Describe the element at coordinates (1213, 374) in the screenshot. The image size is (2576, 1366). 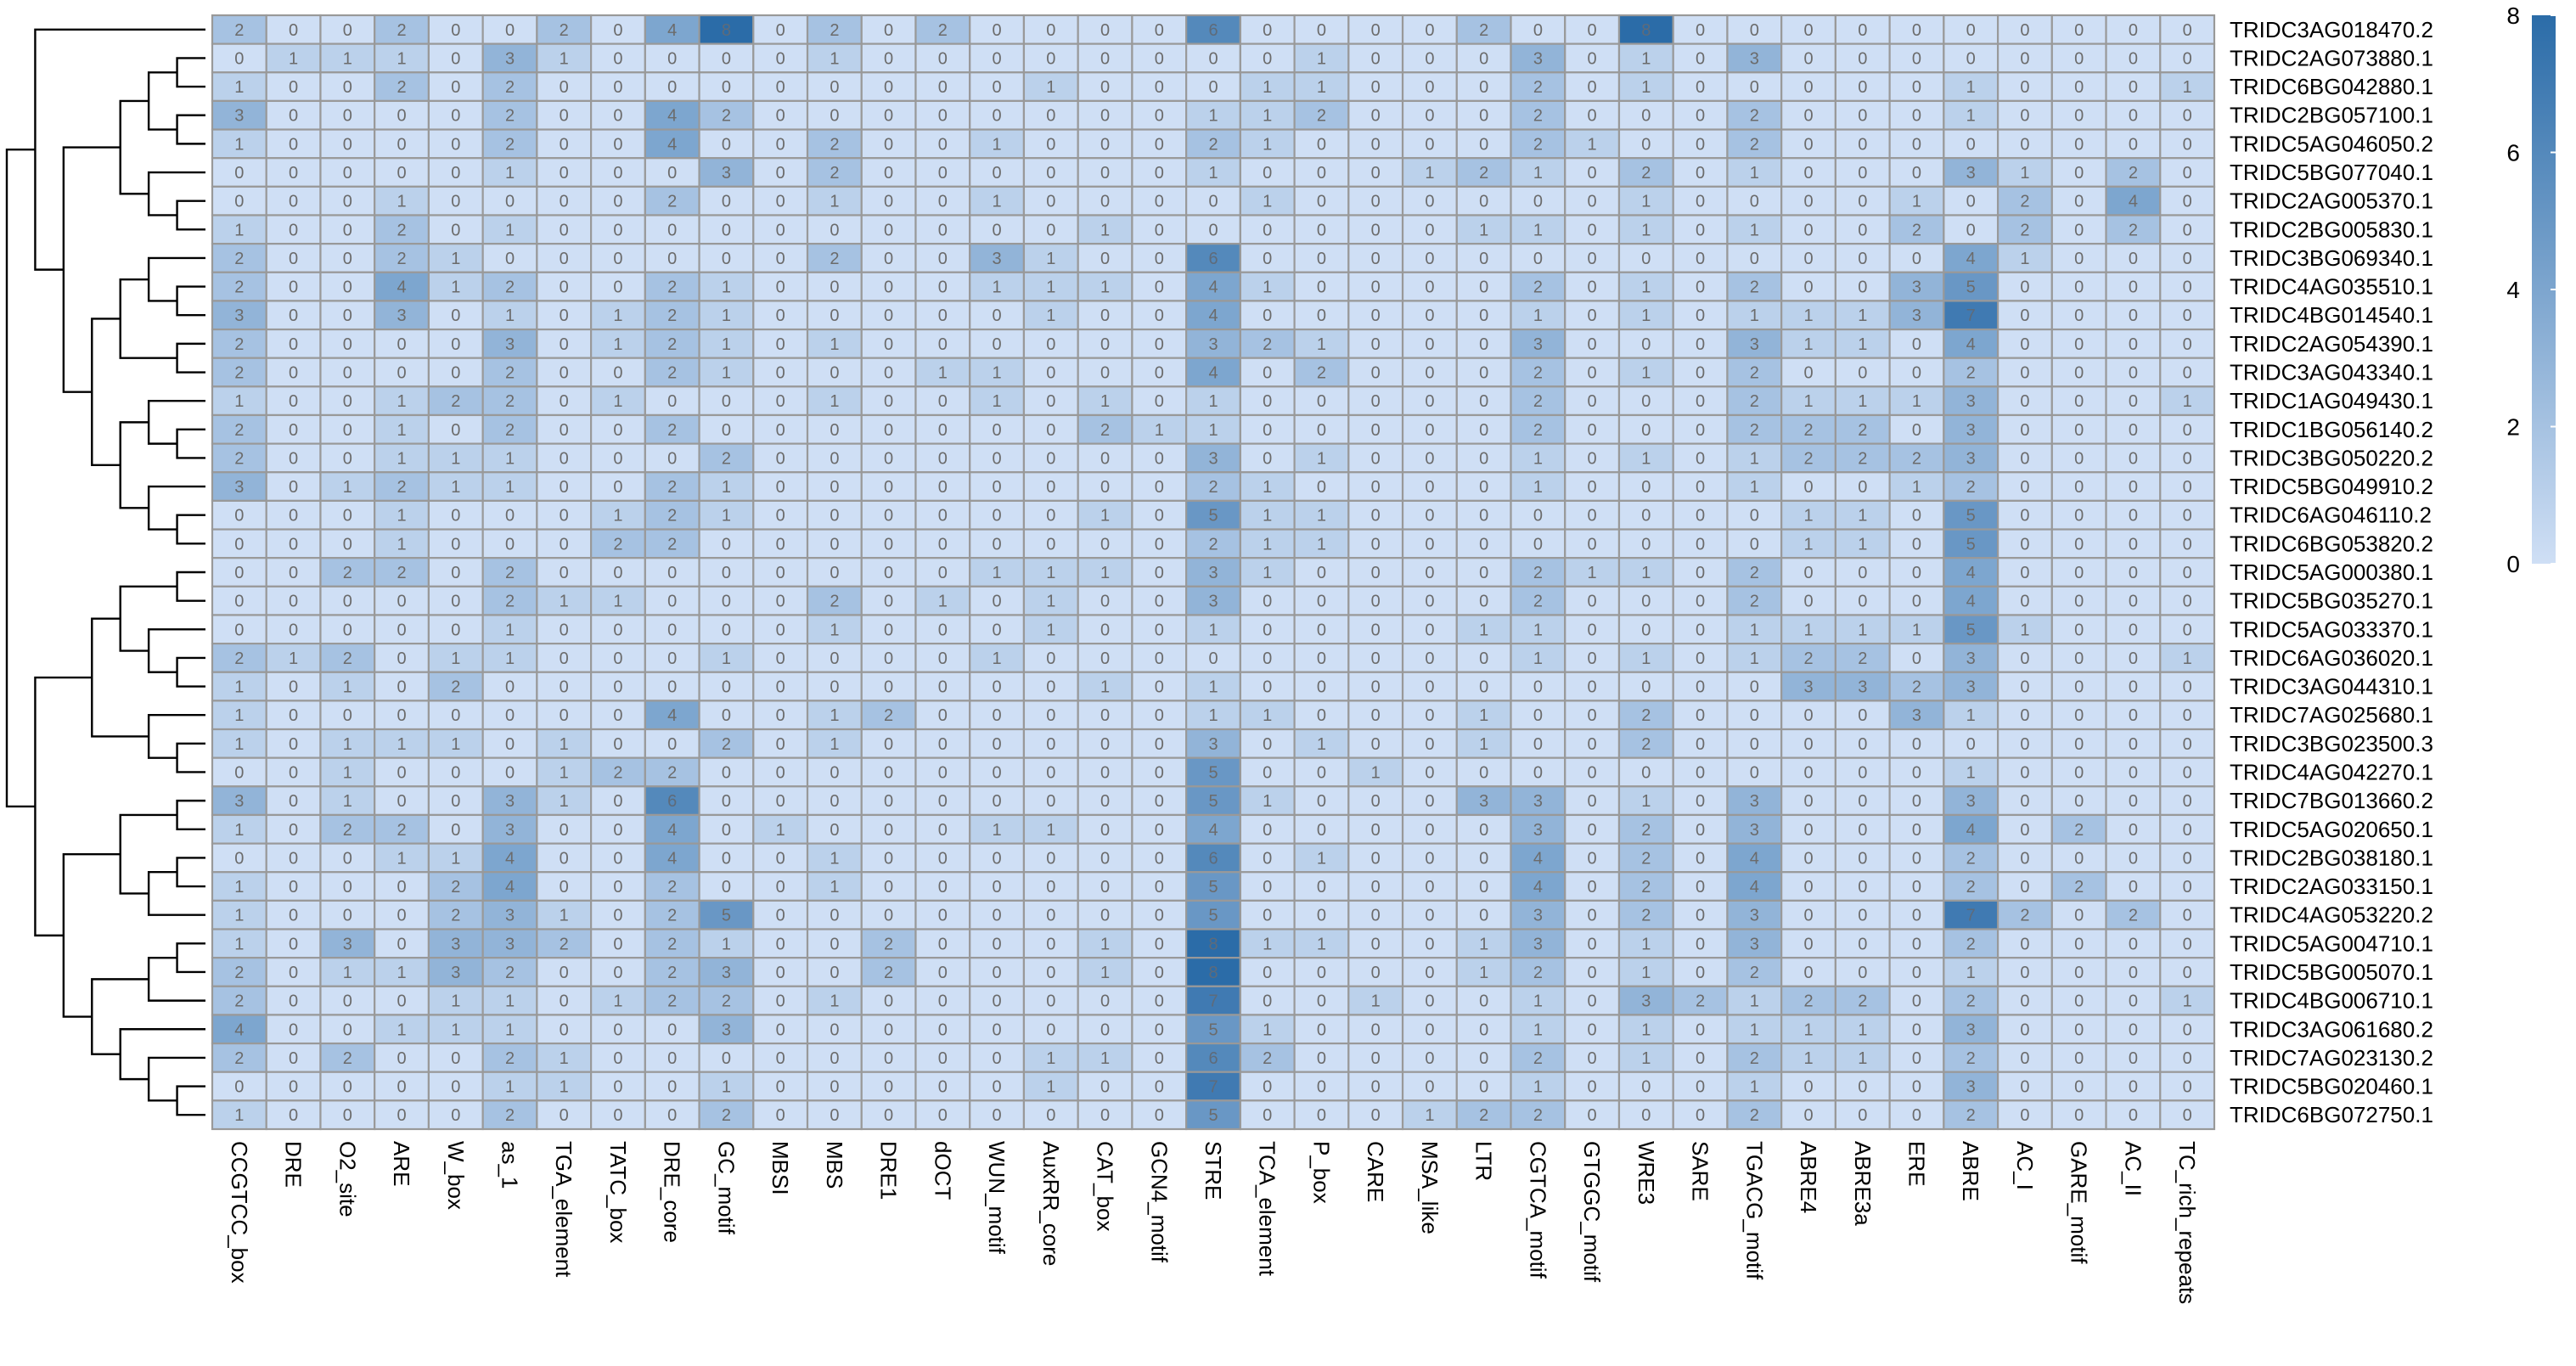
I see `cell-value-label: 4` at that location.